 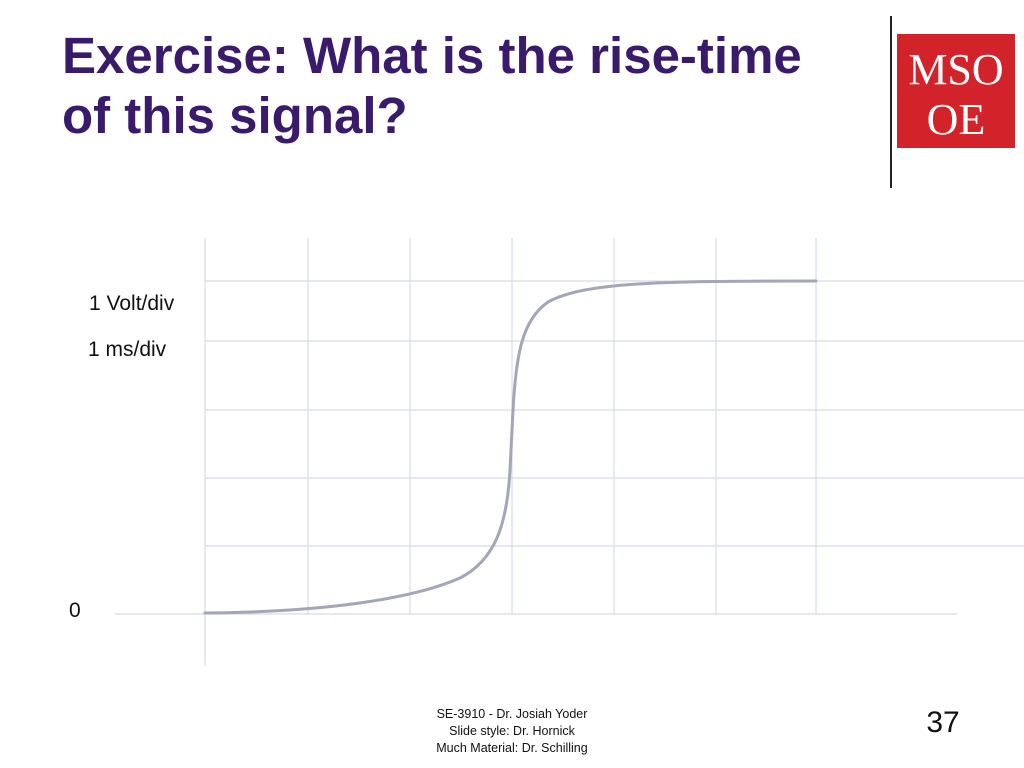 I want to click on logo-background, so click(x=956, y=91).